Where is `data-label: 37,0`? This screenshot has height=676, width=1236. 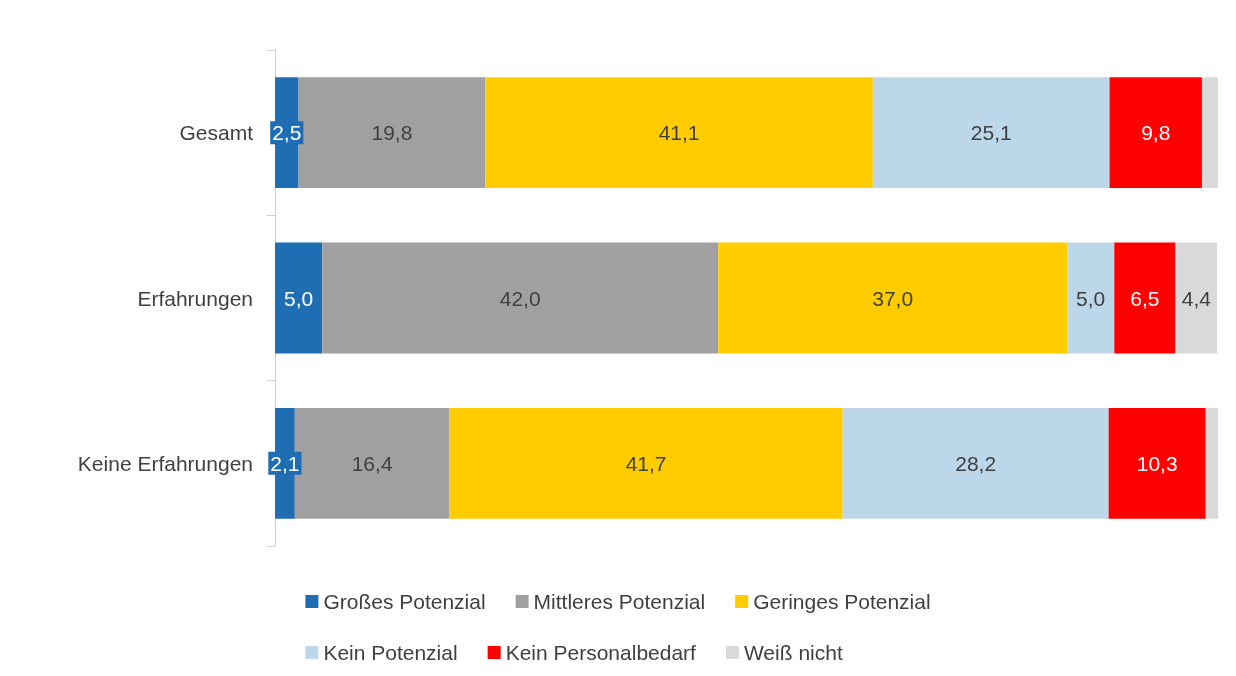
data-label: 37,0 is located at coordinates (893, 298).